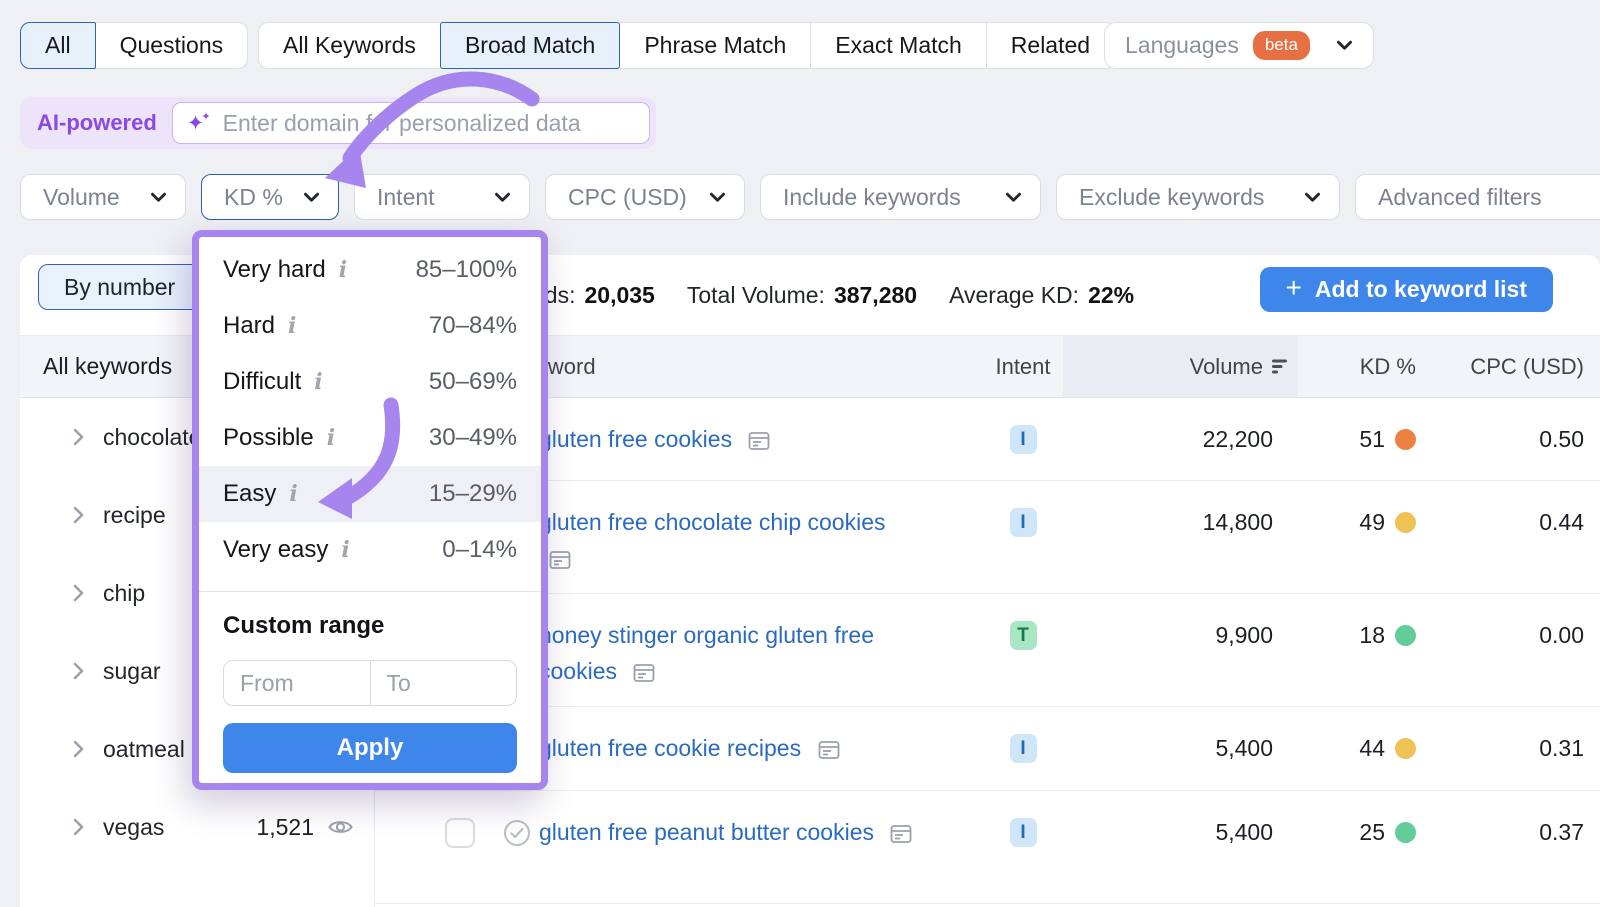  Describe the element at coordinates (443, 683) in the screenshot. I see `to-input` at that location.